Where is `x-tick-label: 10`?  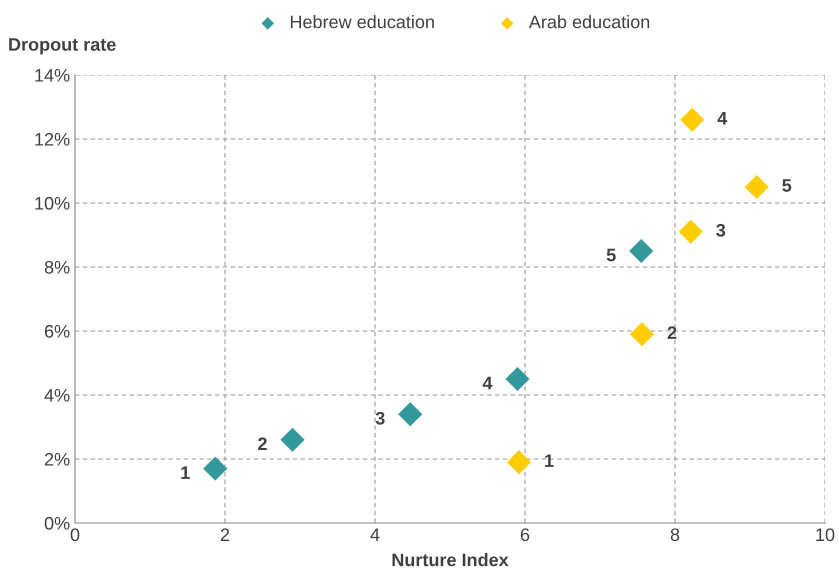 x-tick-label: 10 is located at coordinates (825, 535).